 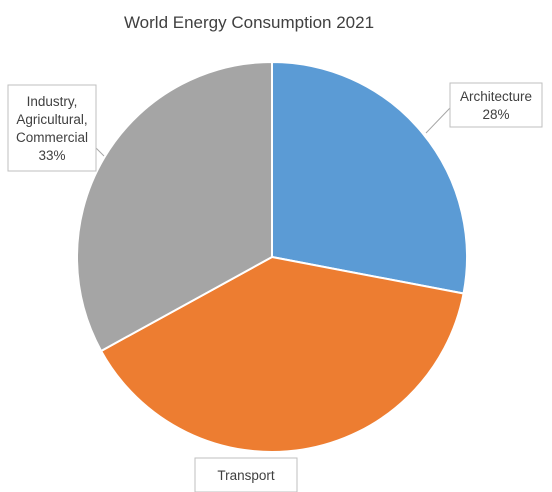 I want to click on data-label-1: Architecture 28%, so click(x=496, y=105).